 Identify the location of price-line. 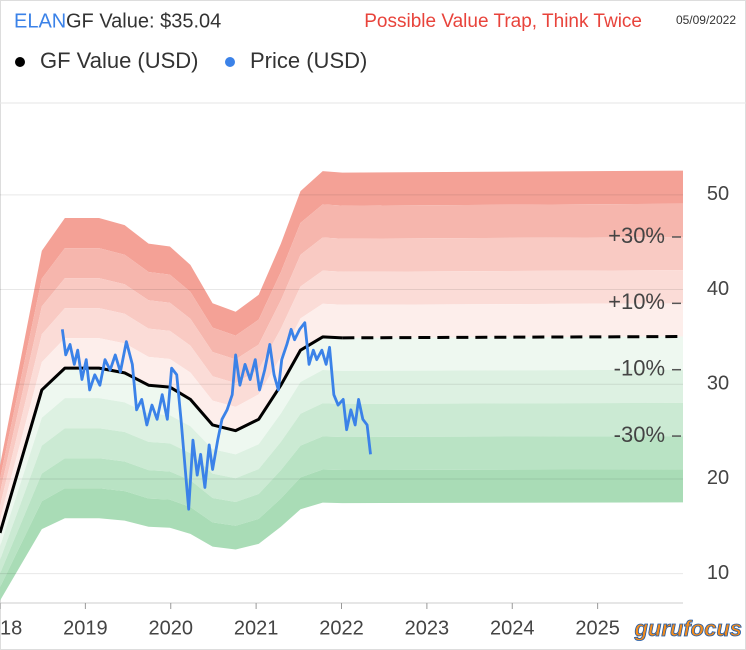
(216, 416).